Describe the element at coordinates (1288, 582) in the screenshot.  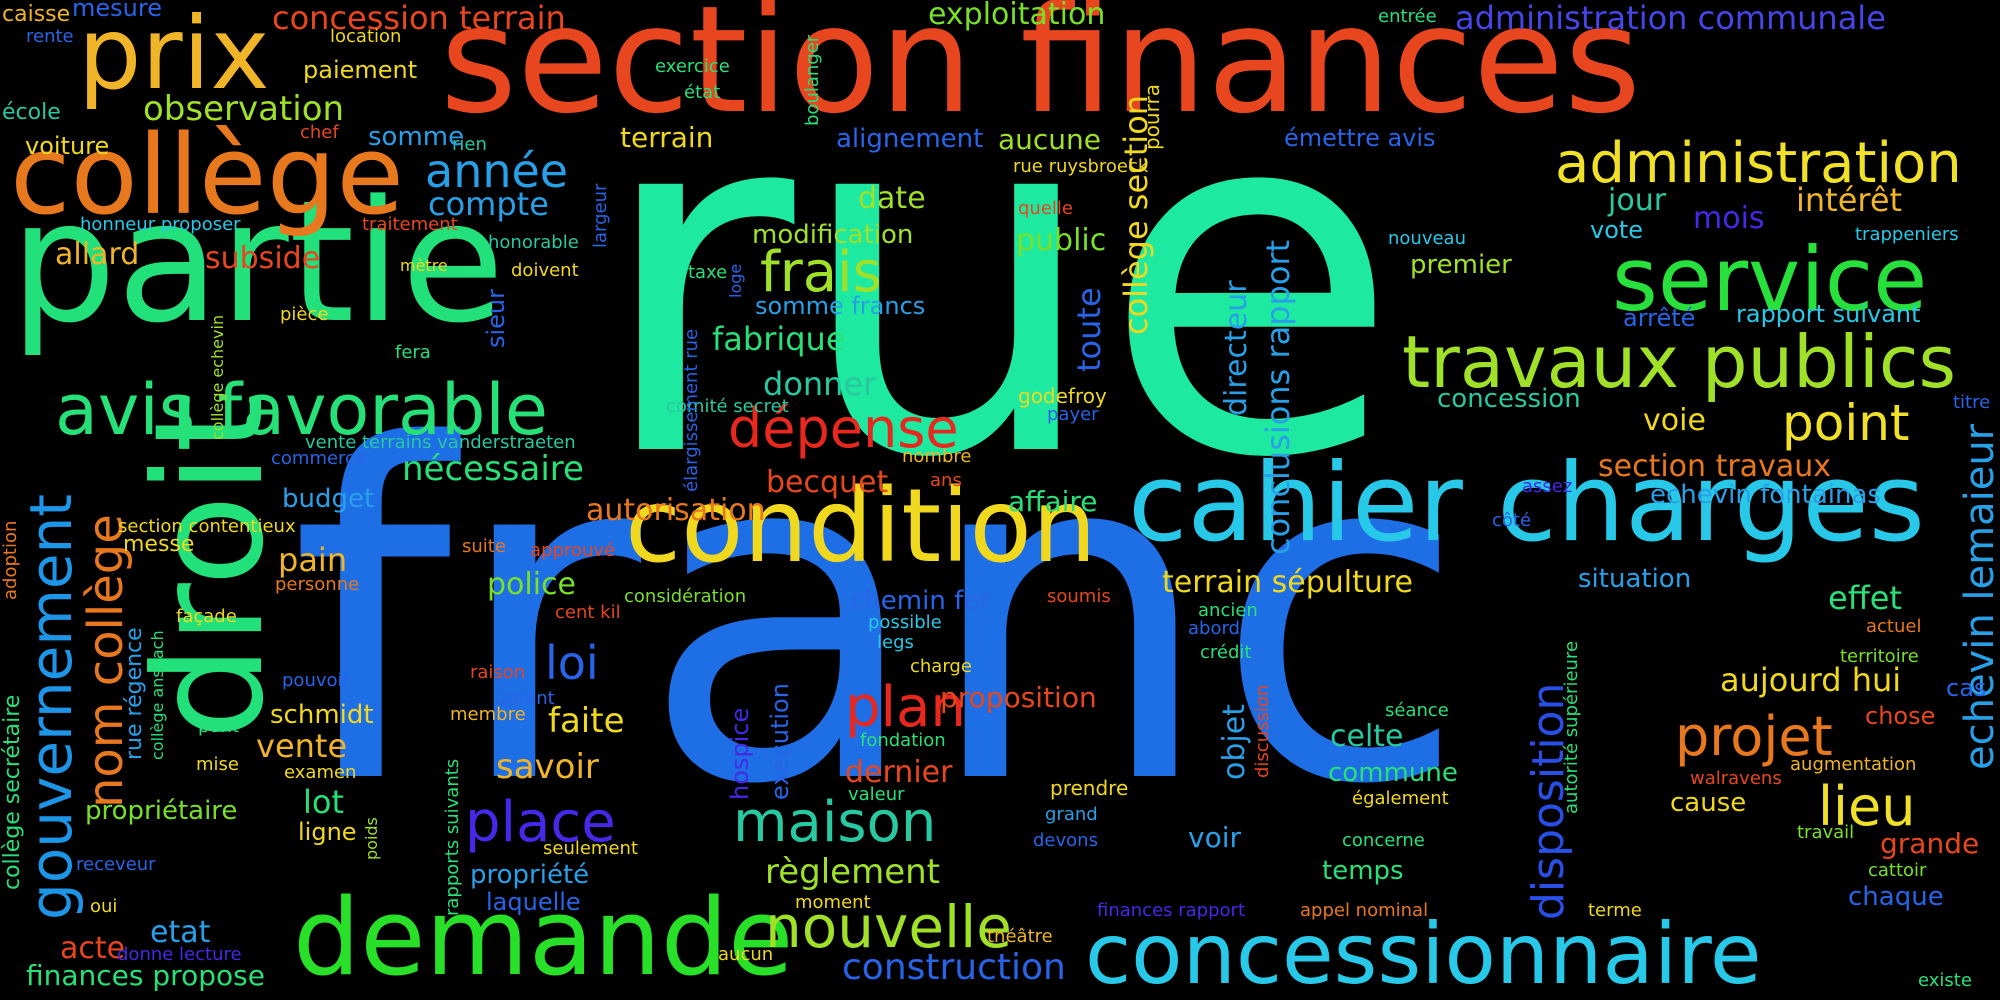
I see `word-terrain-sepulture: terrain sépulture` at that location.